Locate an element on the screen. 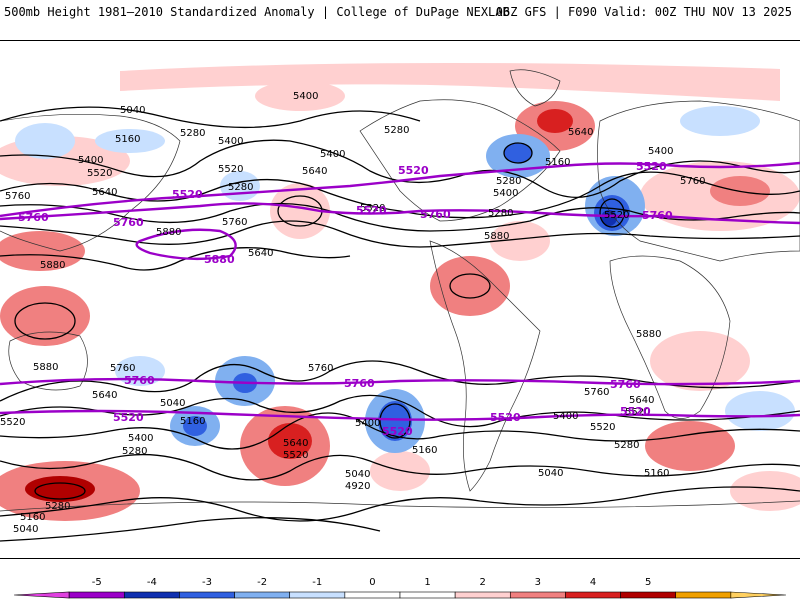 This screenshot has height=604, width=800. pos-anomaly-npac is located at coordinates (300, 96).